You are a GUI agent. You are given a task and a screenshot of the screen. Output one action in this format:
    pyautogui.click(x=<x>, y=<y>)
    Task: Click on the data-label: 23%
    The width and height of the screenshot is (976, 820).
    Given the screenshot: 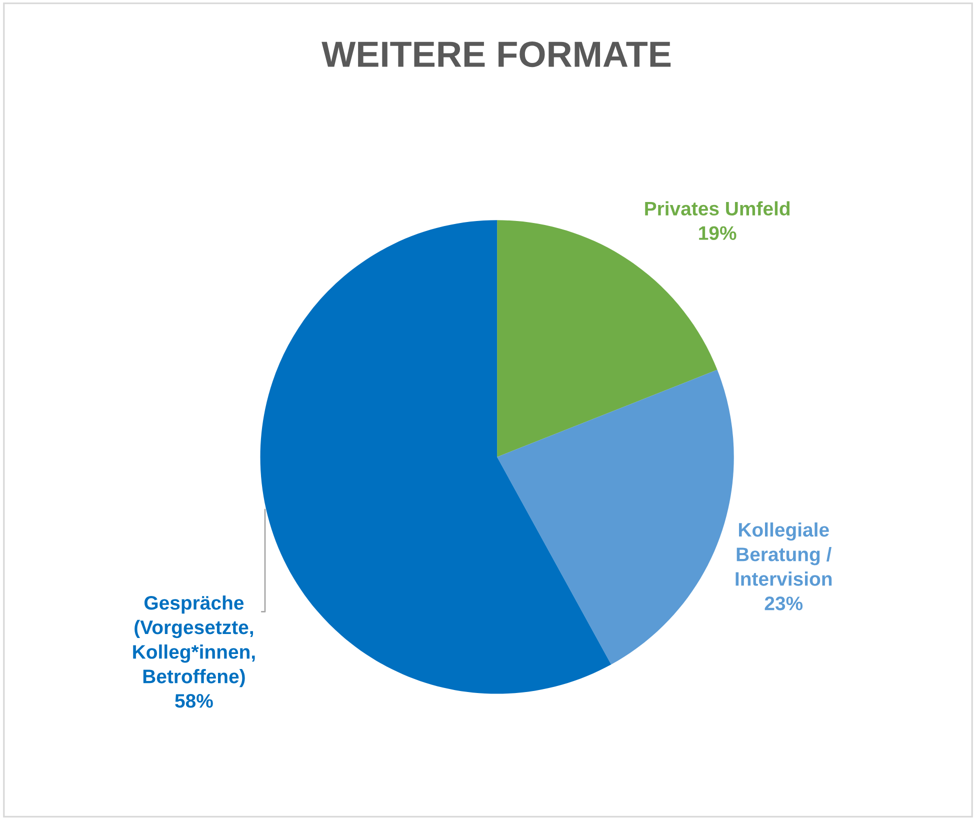 What is the action you would take?
    pyautogui.click(x=783, y=603)
    